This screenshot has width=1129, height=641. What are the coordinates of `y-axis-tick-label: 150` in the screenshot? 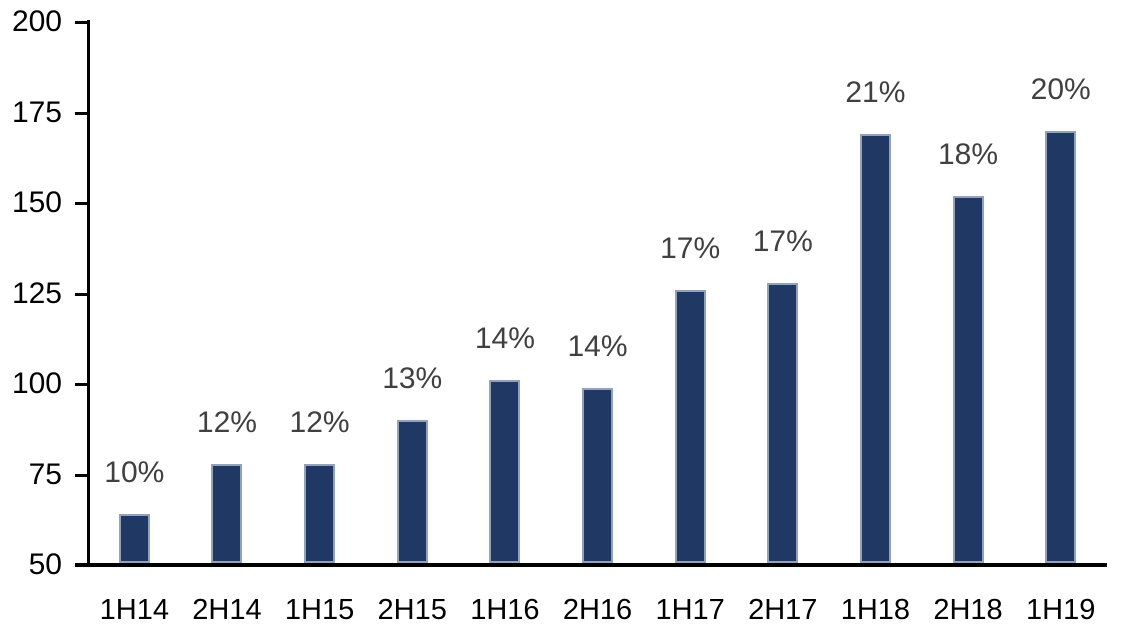 It's located at (36, 202).